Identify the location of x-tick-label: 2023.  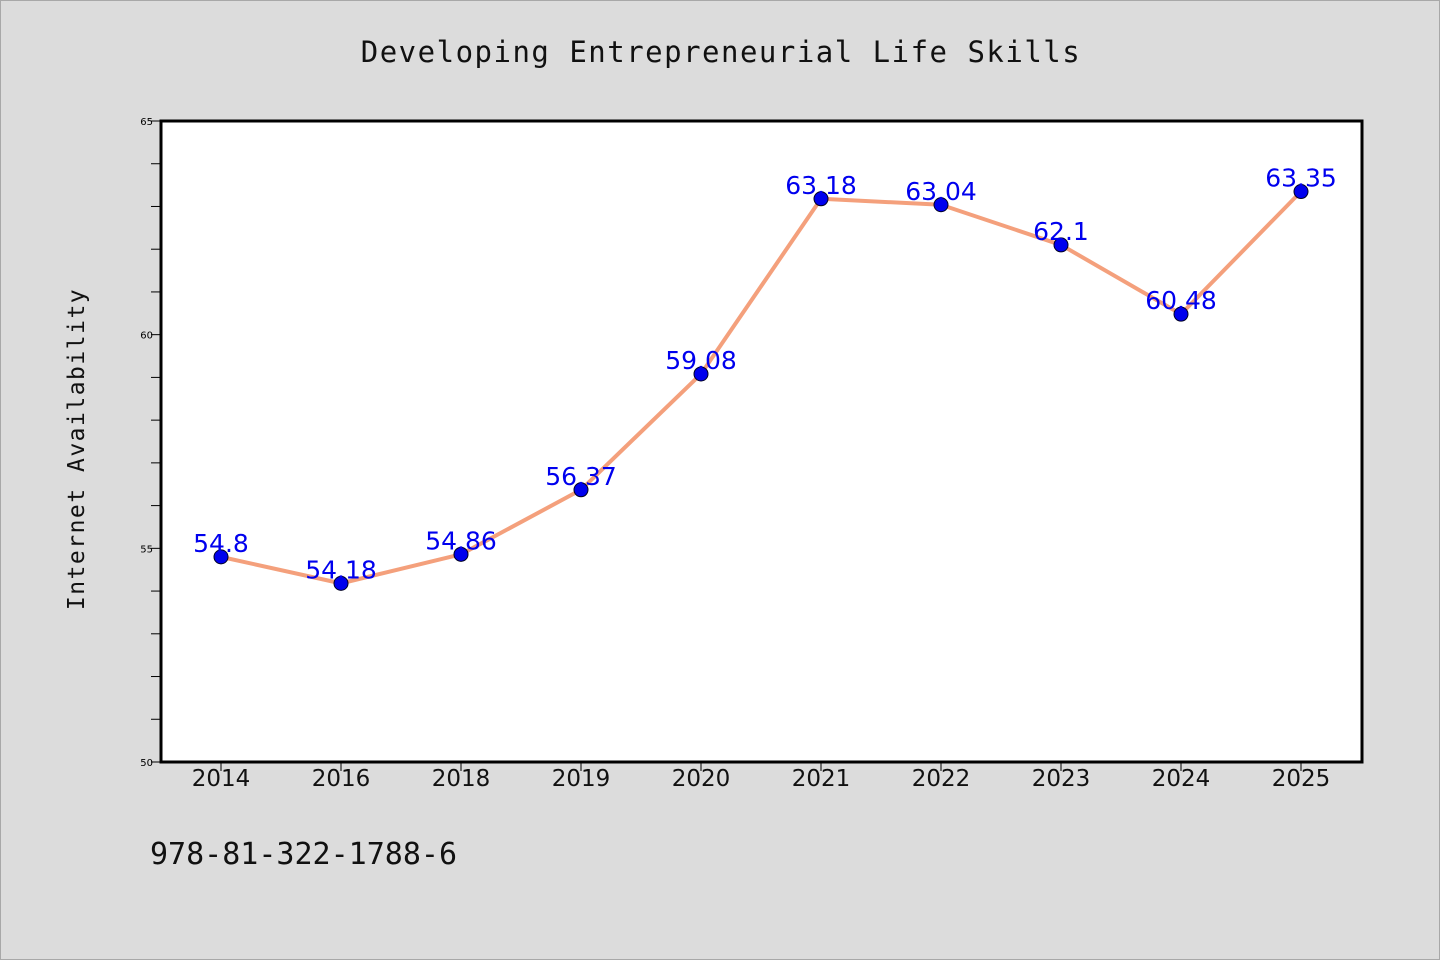
(1061, 779).